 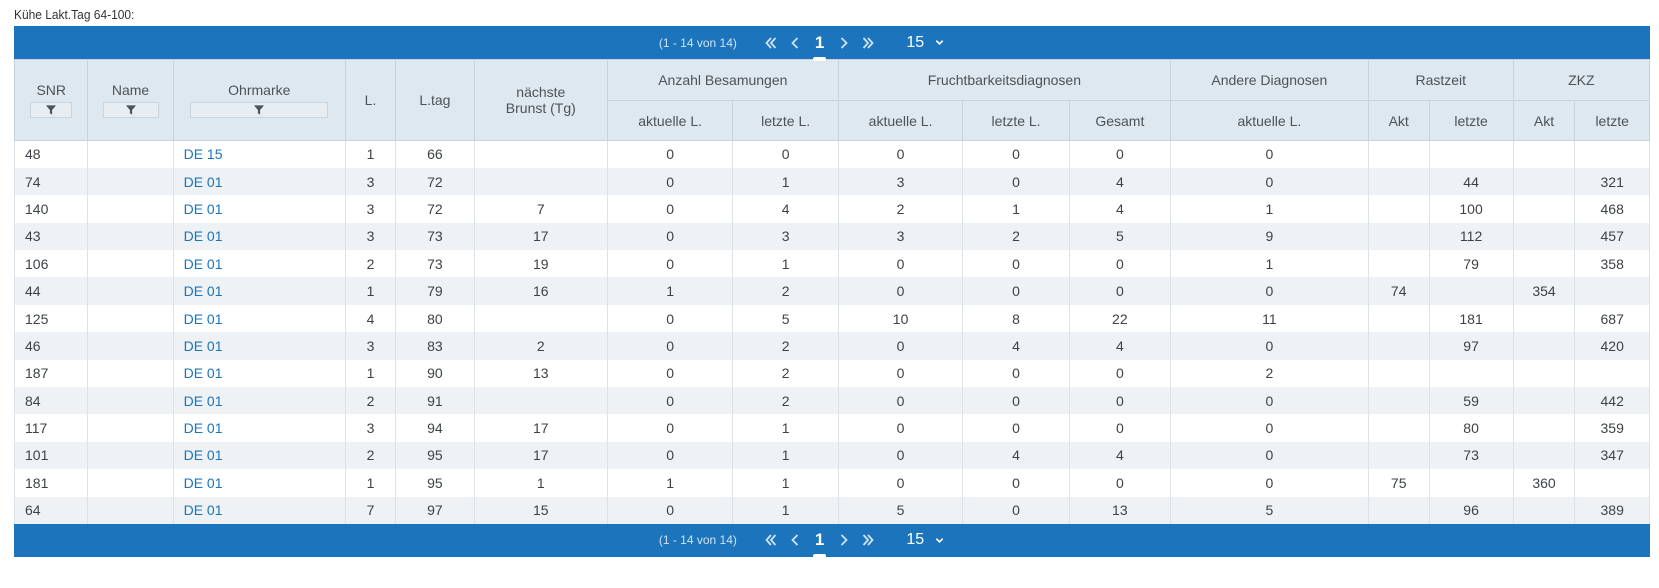 What do you see at coordinates (831, 318) in the screenshot?
I see `table-row: 125 DE 01 4 80 0 5 10 8 22 11 181 687` at bounding box center [831, 318].